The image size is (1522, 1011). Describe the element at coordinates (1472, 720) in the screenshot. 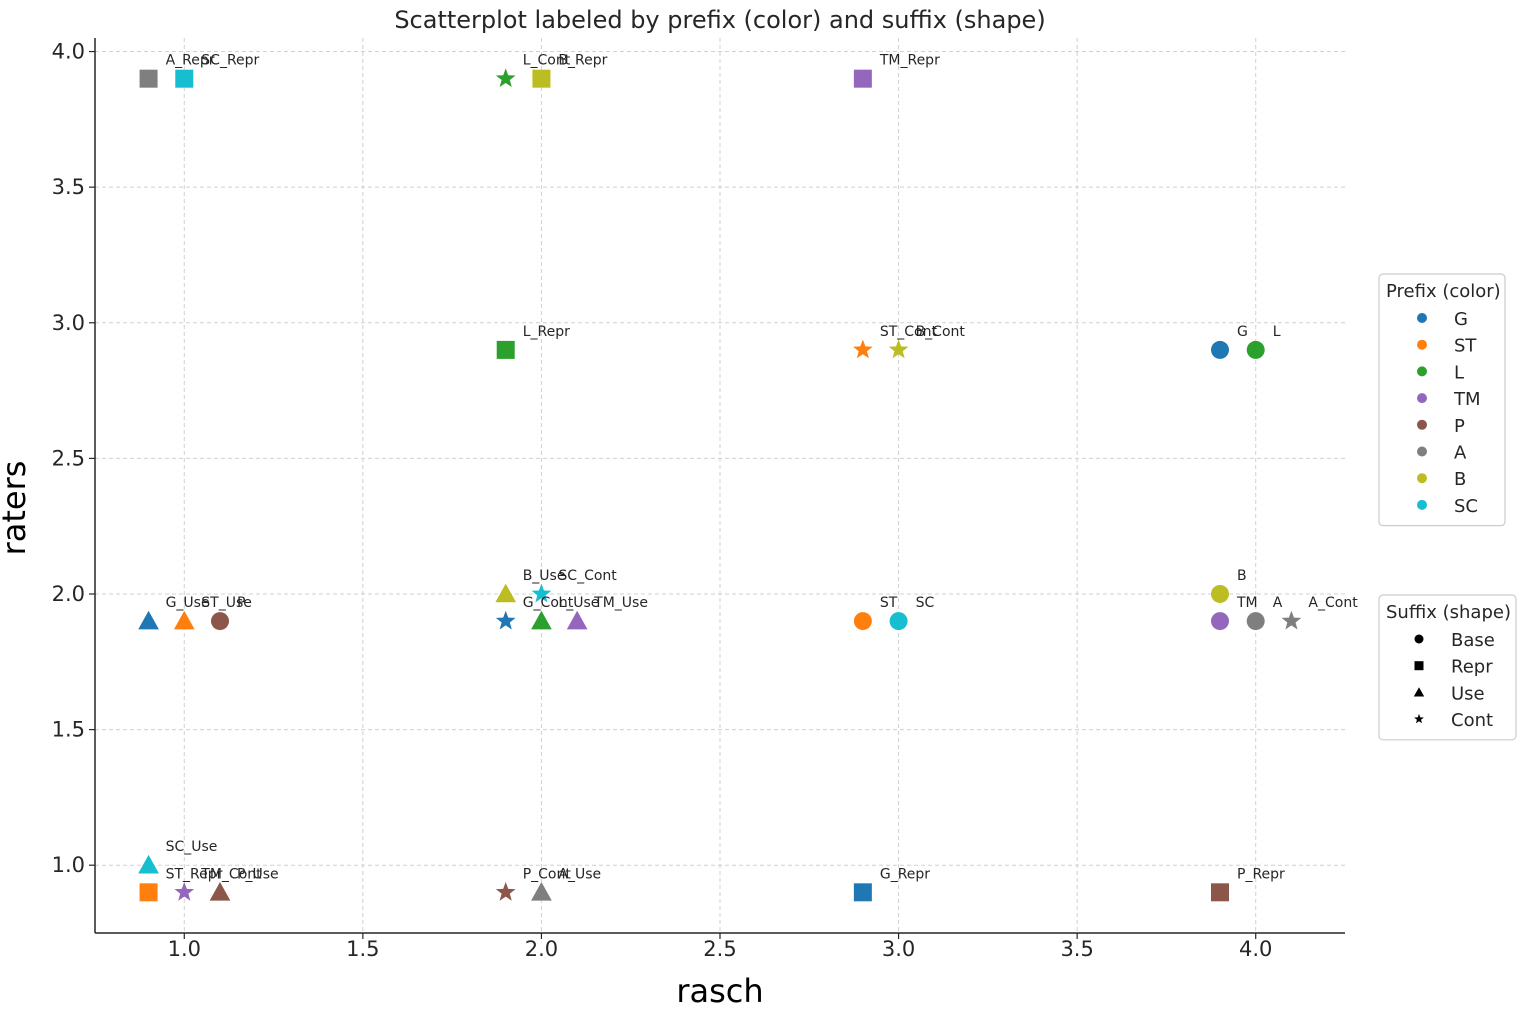

I see `legend-entry: Cont` at that location.